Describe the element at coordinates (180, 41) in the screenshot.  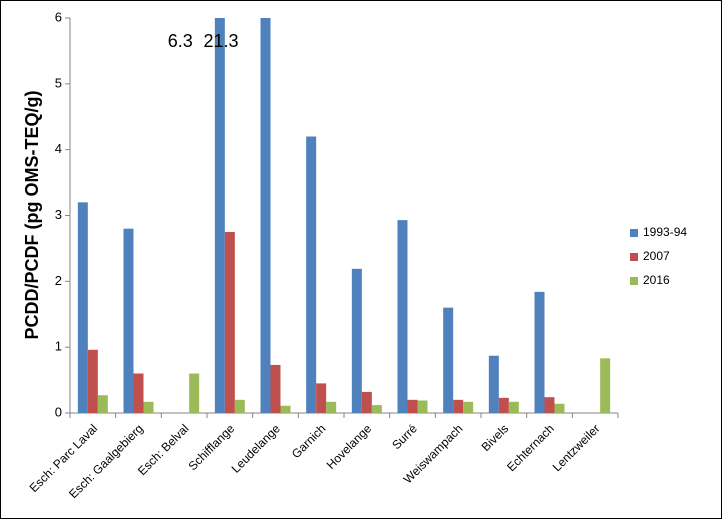
I see `data-label: 6.3` at that location.